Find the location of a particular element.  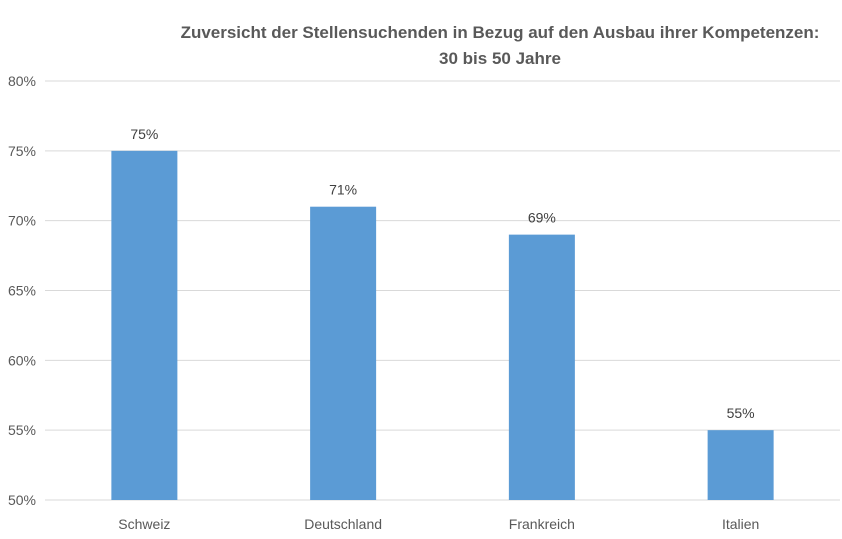

y-tick-label: 65% is located at coordinates (22, 291).